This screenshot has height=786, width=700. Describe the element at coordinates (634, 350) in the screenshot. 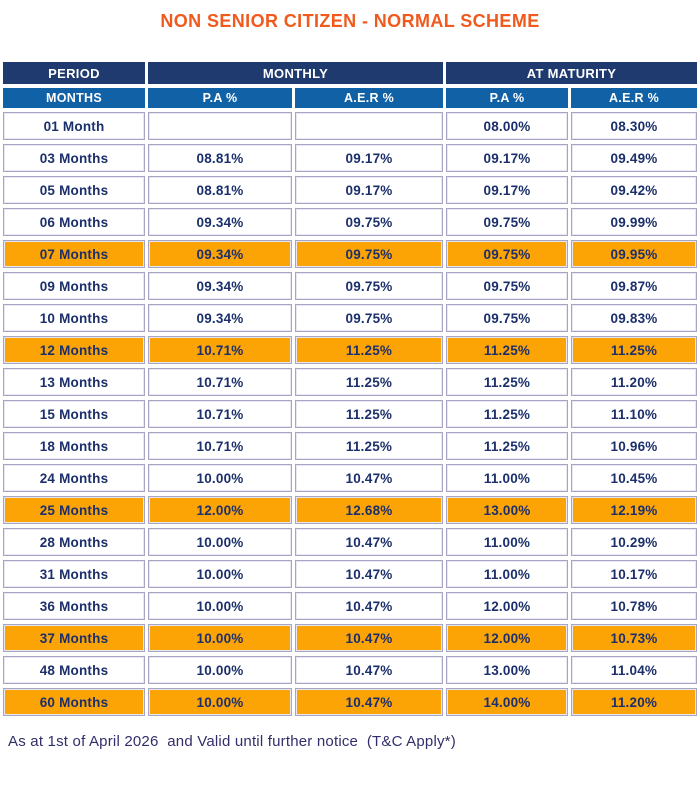

I see `maturity-aer-cell: 11.25%` at that location.